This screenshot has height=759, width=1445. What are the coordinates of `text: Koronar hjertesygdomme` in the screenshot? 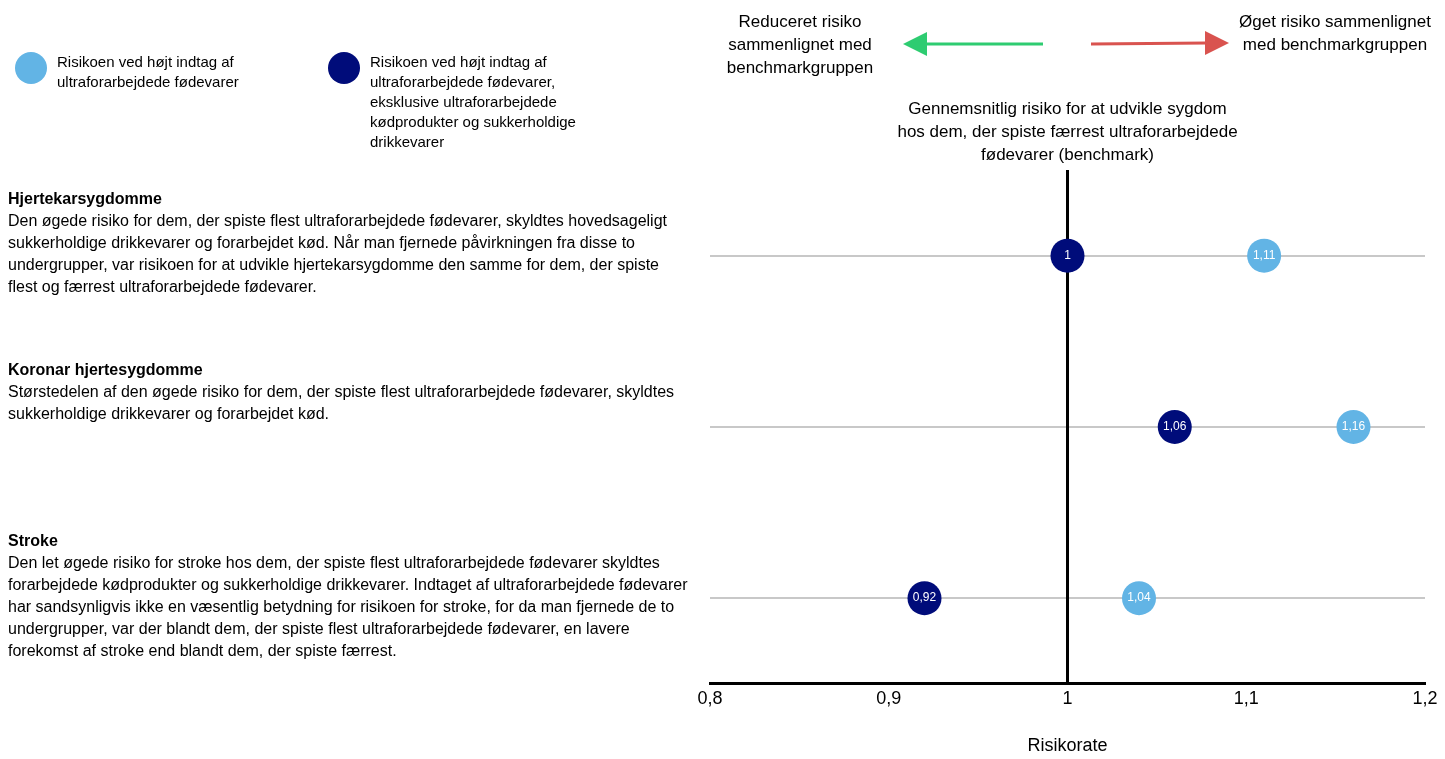 It's located at (106, 370).